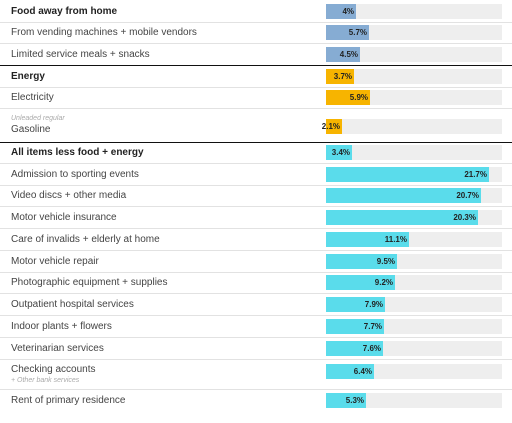  What do you see at coordinates (371, 348) in the screenshot?
I see `bar-value-label: 7.6%` at bounding box center [371, 348].